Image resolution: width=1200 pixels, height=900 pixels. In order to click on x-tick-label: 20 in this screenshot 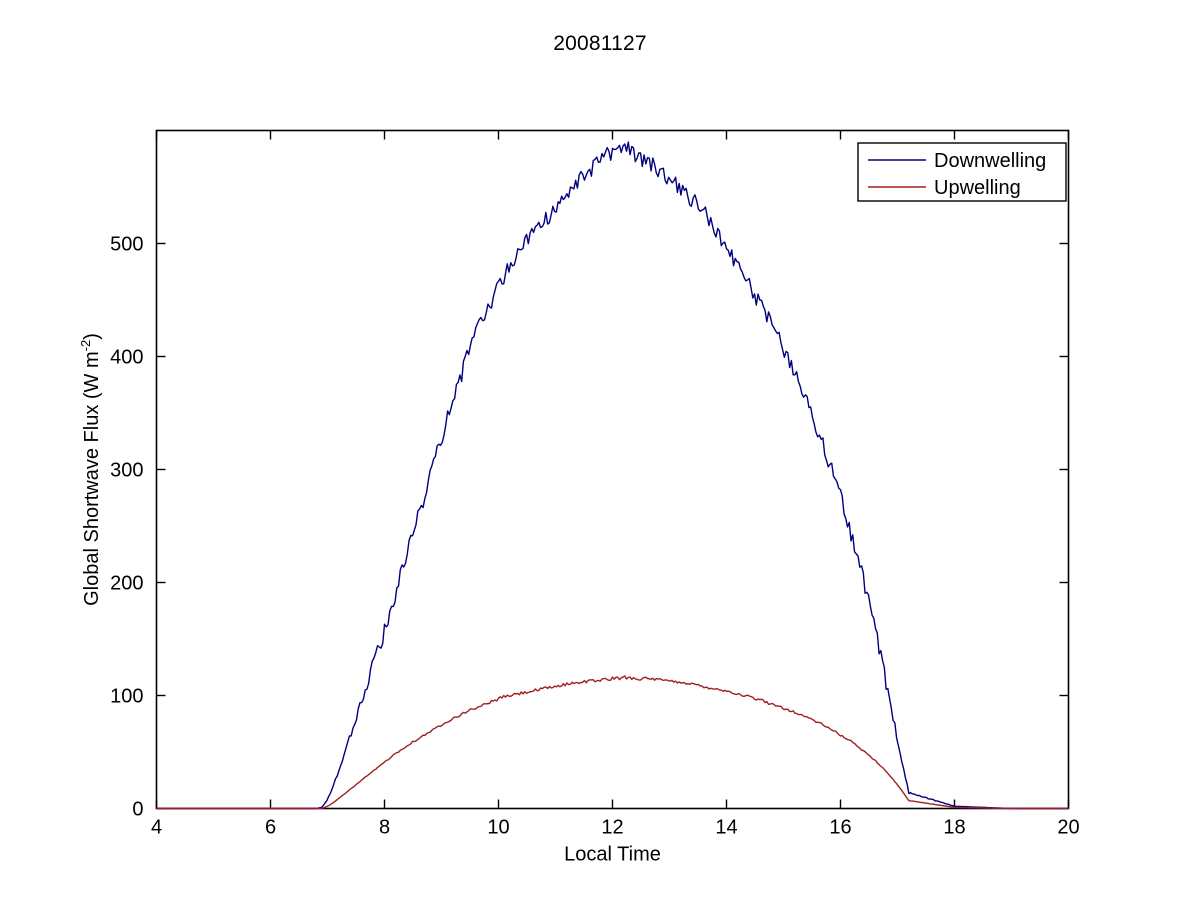, I will do `click(1068, 828)`.